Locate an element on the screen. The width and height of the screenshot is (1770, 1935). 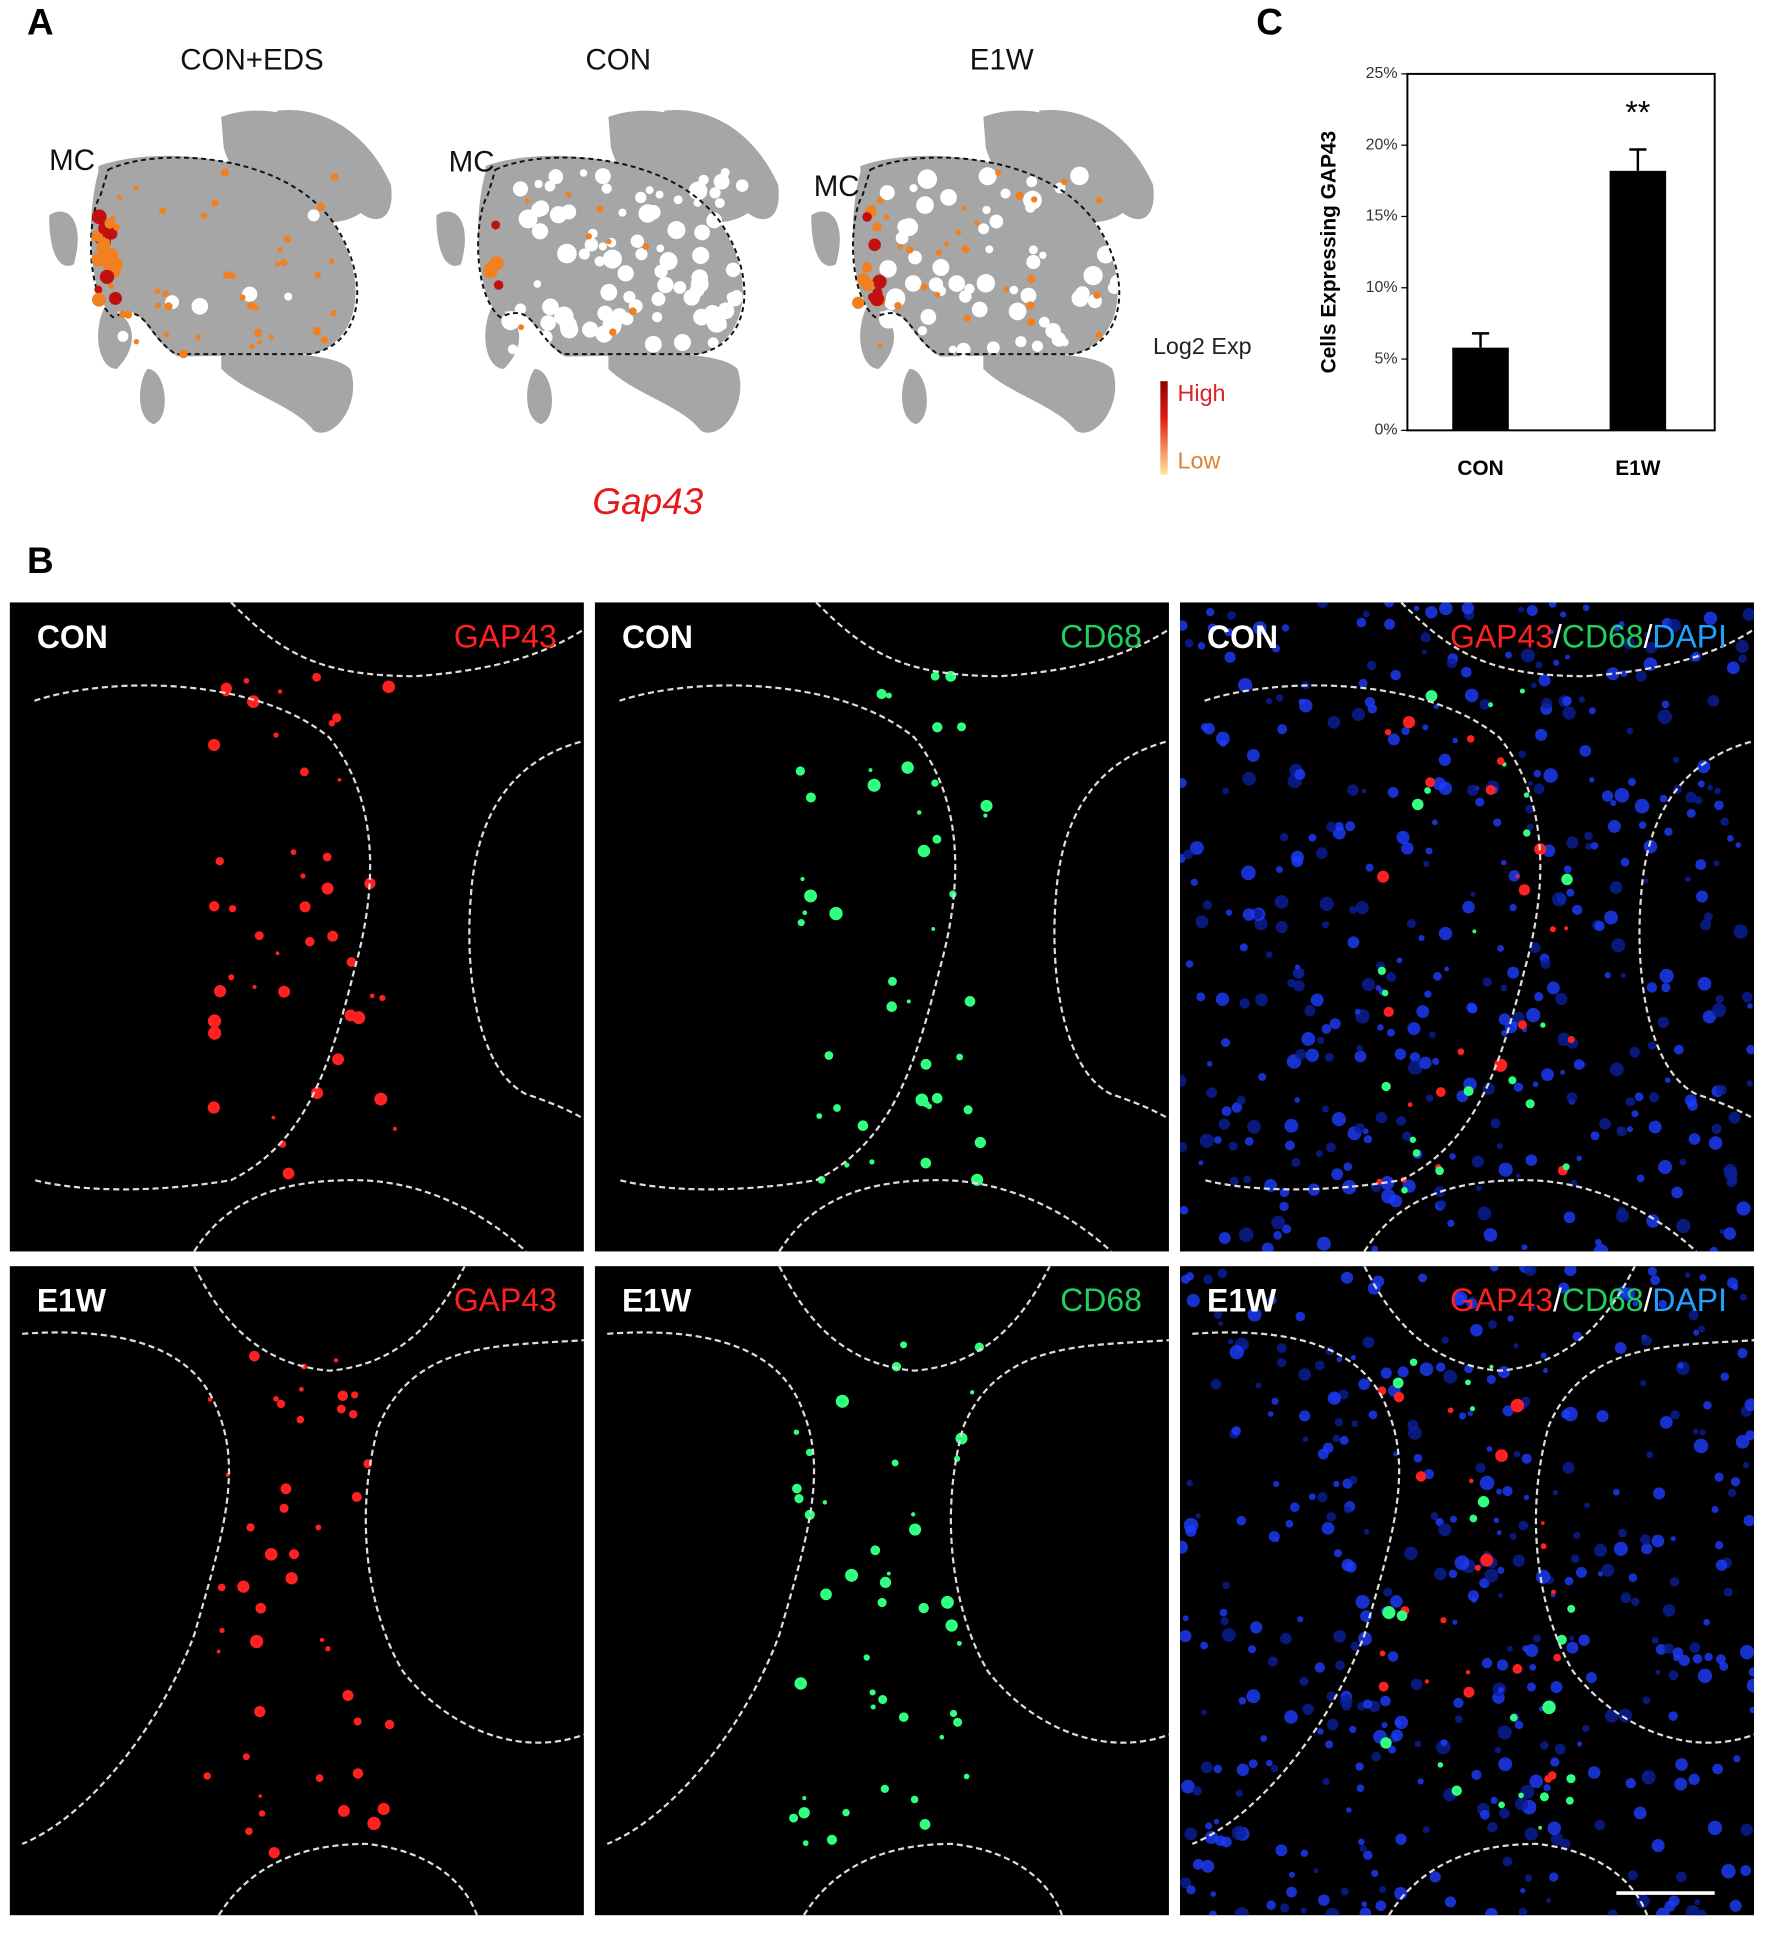
condition-label: CON is located at coordinates (1242, 637).